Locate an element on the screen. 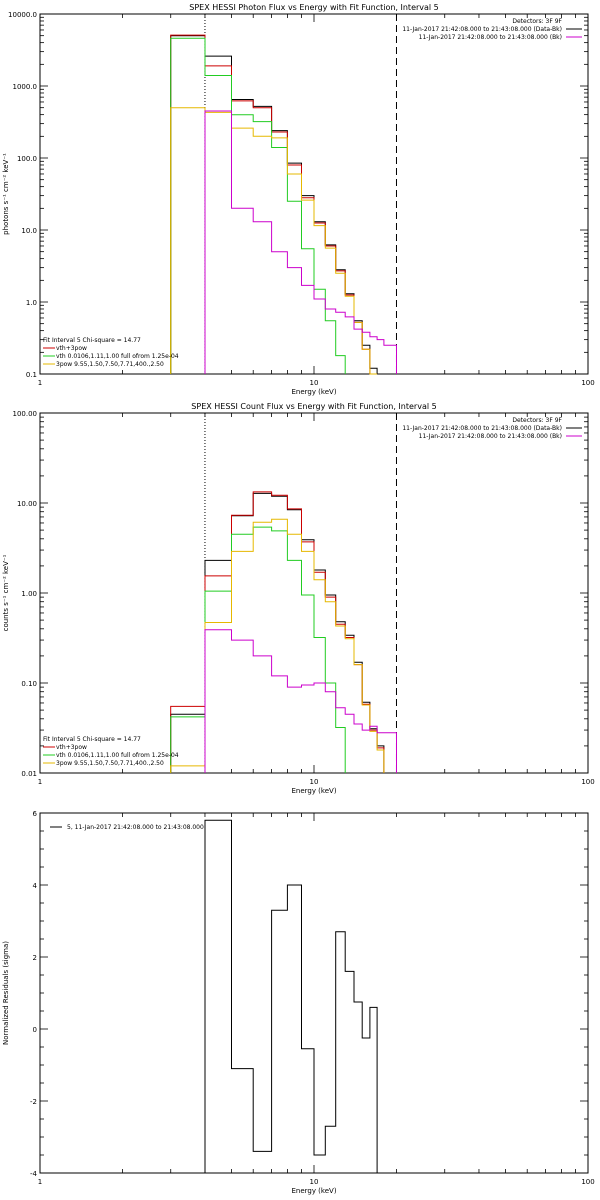 The width and height of the screenshot is (600, 1200). panel-2-x-tick-label: 100 is located at coordinates (587, 782).